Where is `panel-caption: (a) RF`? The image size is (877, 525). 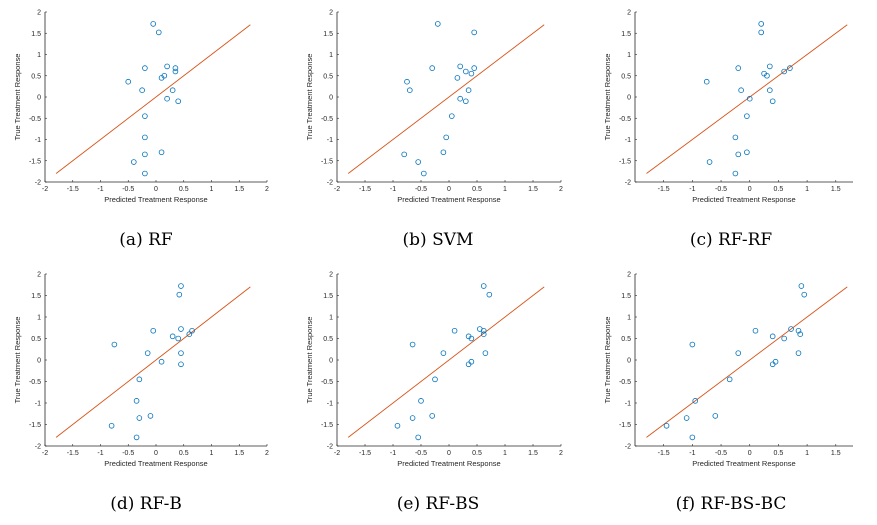 panel-caption: (a) RF is located at coordinates (146, 240).